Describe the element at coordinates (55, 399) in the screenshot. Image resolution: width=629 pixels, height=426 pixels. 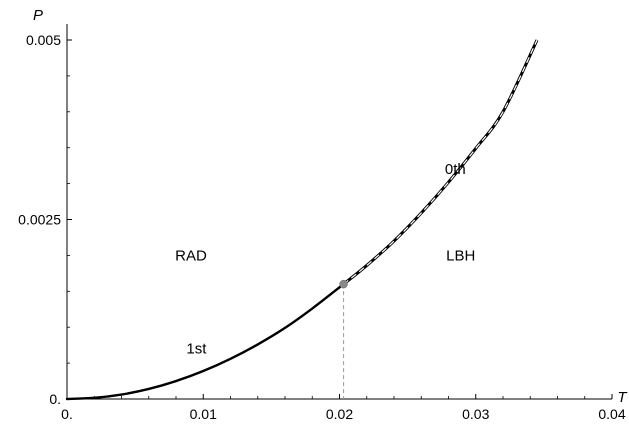
I see `y-tick-label: 0.` at that location.